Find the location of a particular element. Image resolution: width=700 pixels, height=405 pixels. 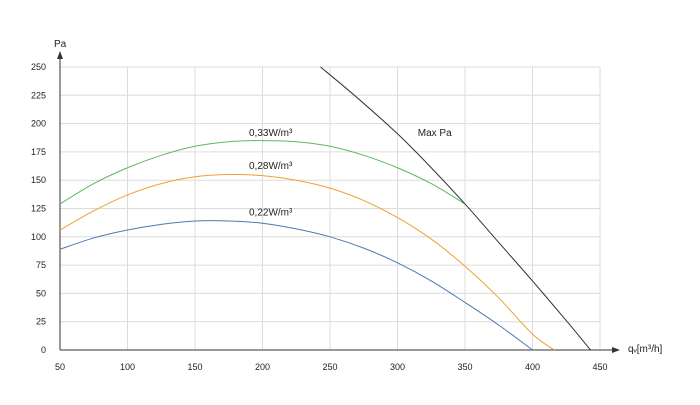

x-tick-label-50: 50 is located at coordinates (60, 367).